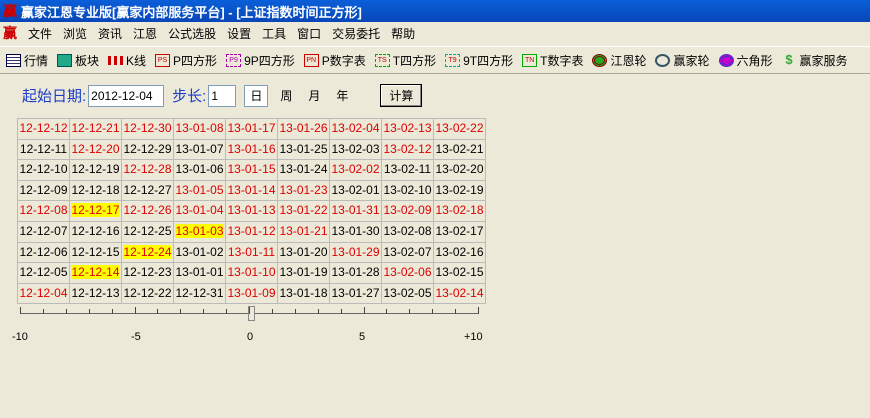  I want to click on menu-item: 窗口, so click(309, 33).